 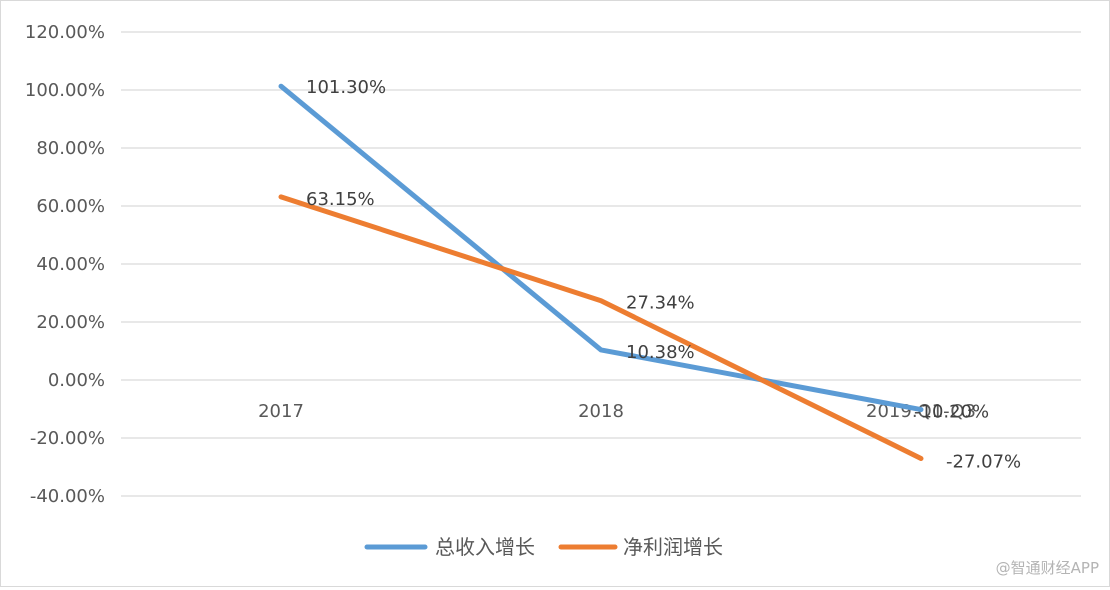 I want to click on y-tick-label: 0.00%, so click(x=76, y=380).